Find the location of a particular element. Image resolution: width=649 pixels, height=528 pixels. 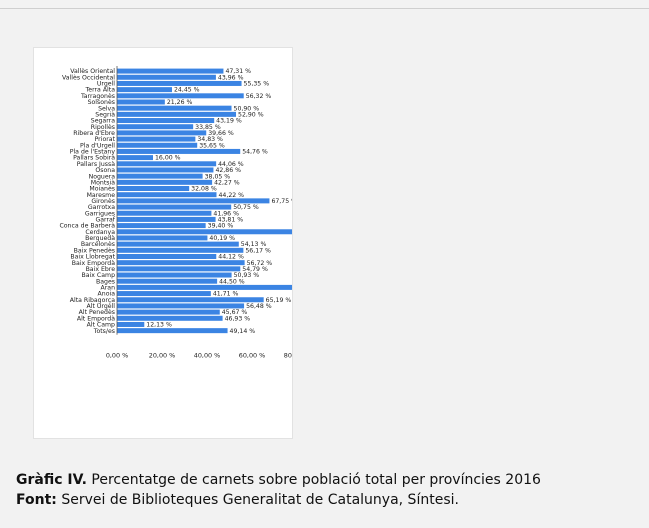

bar-terra-alta is located at coordinates (145, 90).